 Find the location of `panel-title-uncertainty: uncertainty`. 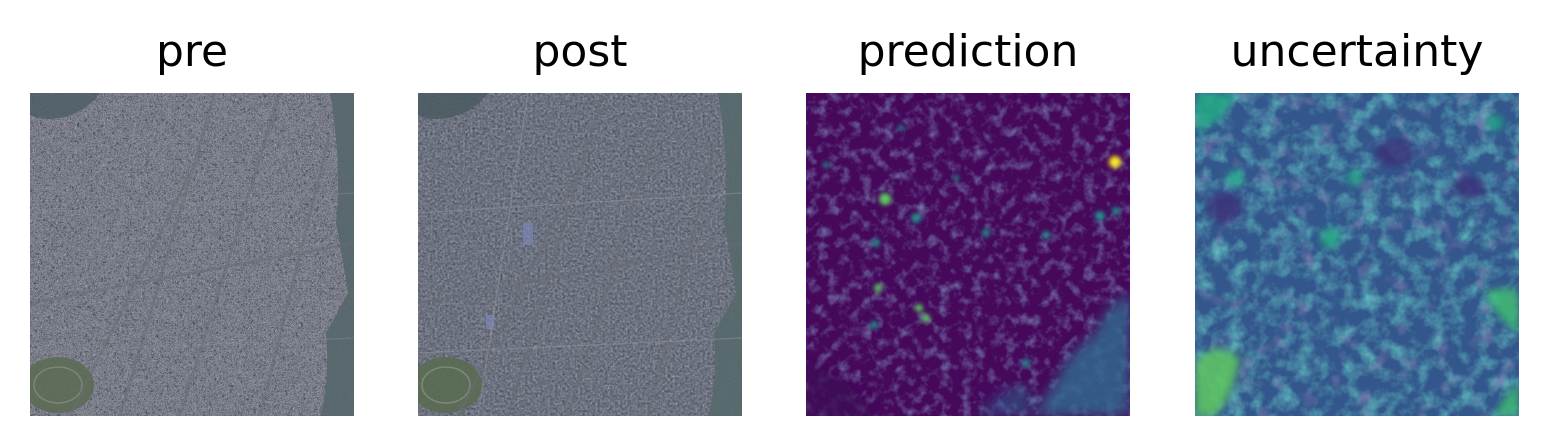

panel-title-uncertainty: uncertainty is located at coordinates (1351, 52).